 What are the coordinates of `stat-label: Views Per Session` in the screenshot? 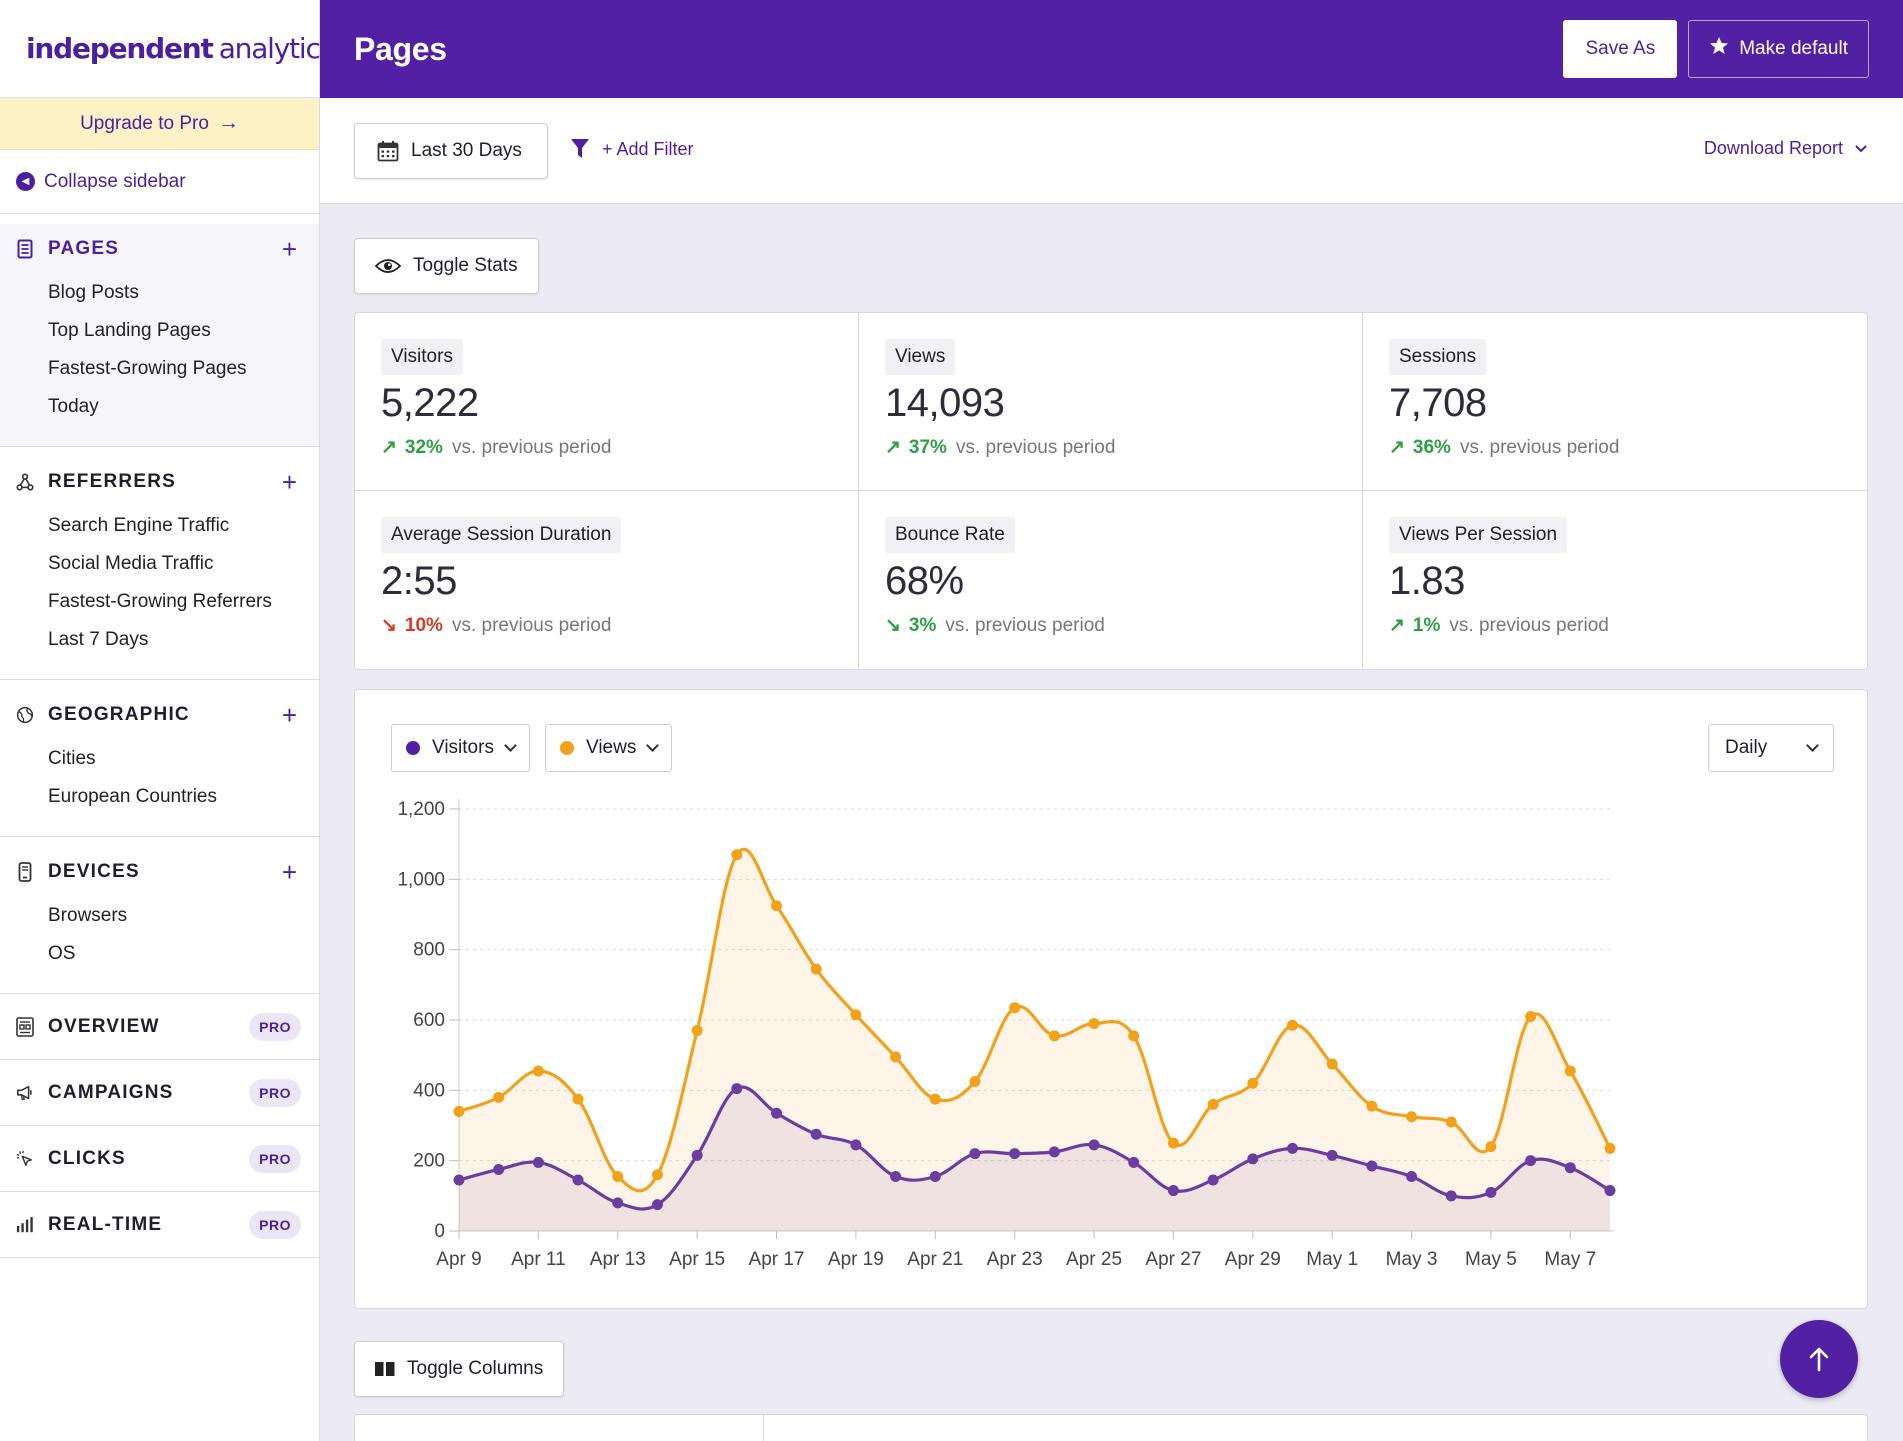 It's located at (1478, 535).